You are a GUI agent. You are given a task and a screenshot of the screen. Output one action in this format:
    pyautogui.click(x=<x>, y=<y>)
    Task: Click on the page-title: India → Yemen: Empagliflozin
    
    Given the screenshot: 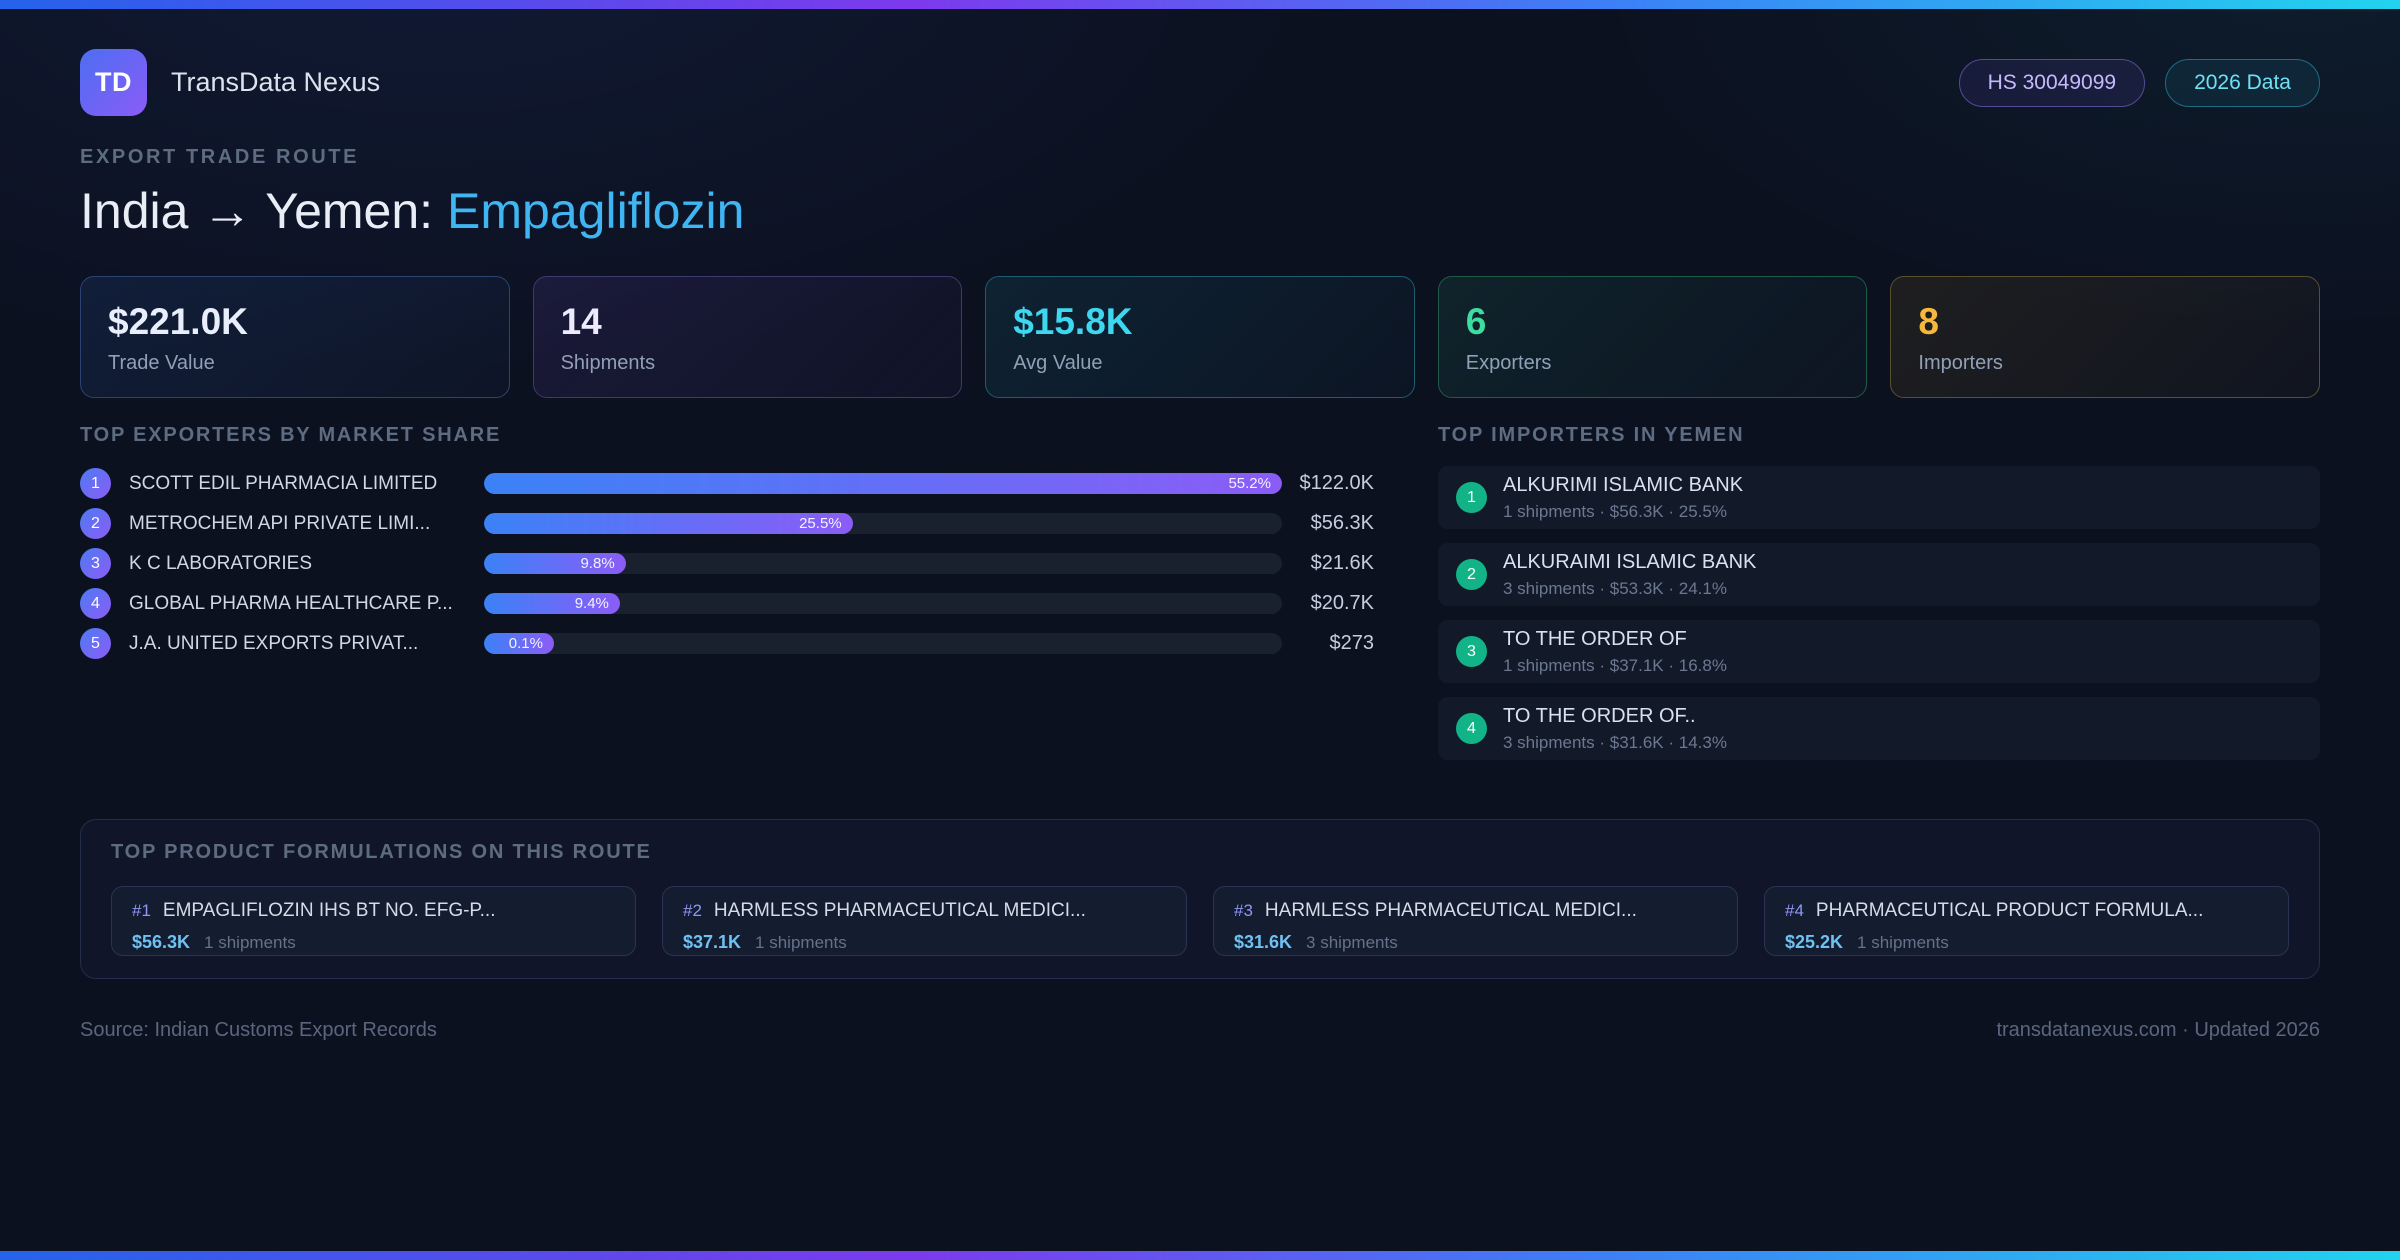 What is the action you would take?
    pyautogui.click(x=1200, y=211)
    